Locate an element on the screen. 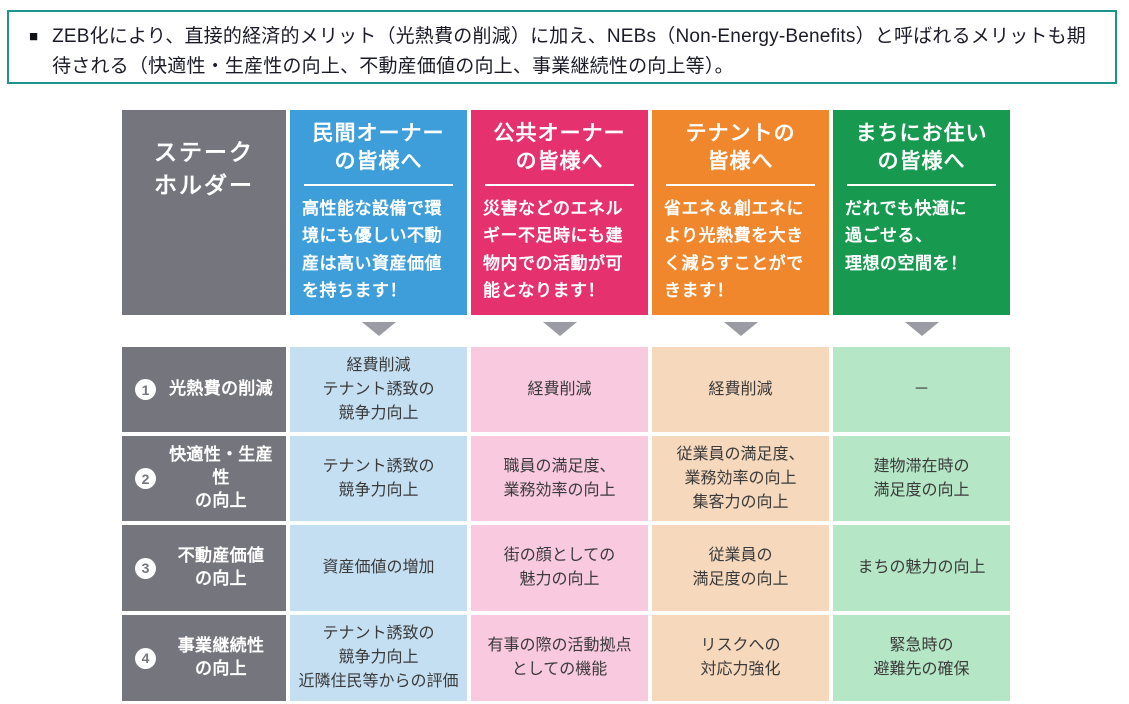 The width and height of the screenshot is (1129, 704). row-header-comfort-productivity: 2 快適性・生産性 の向上 is located at coordinates (204, 478).